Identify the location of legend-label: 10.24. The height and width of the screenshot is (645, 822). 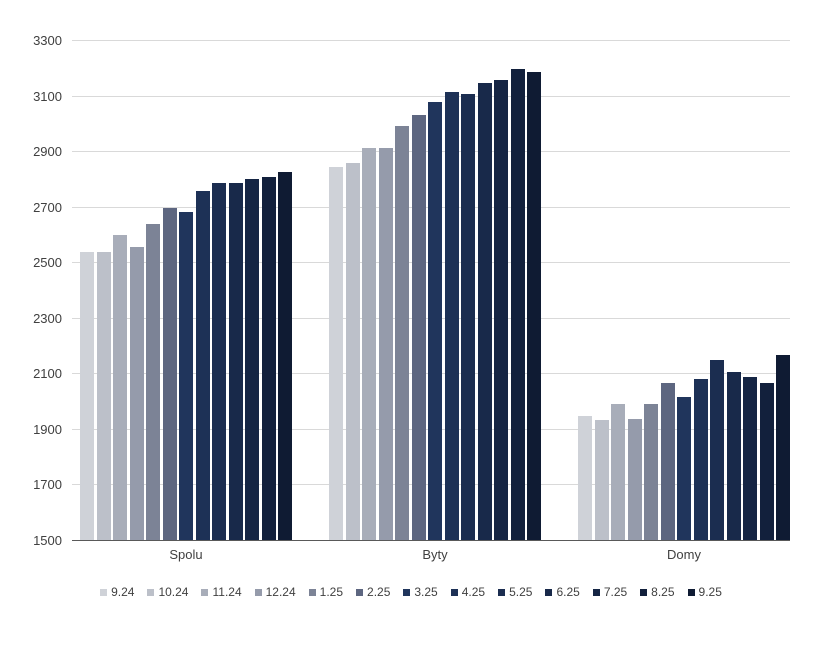
(173, 592).